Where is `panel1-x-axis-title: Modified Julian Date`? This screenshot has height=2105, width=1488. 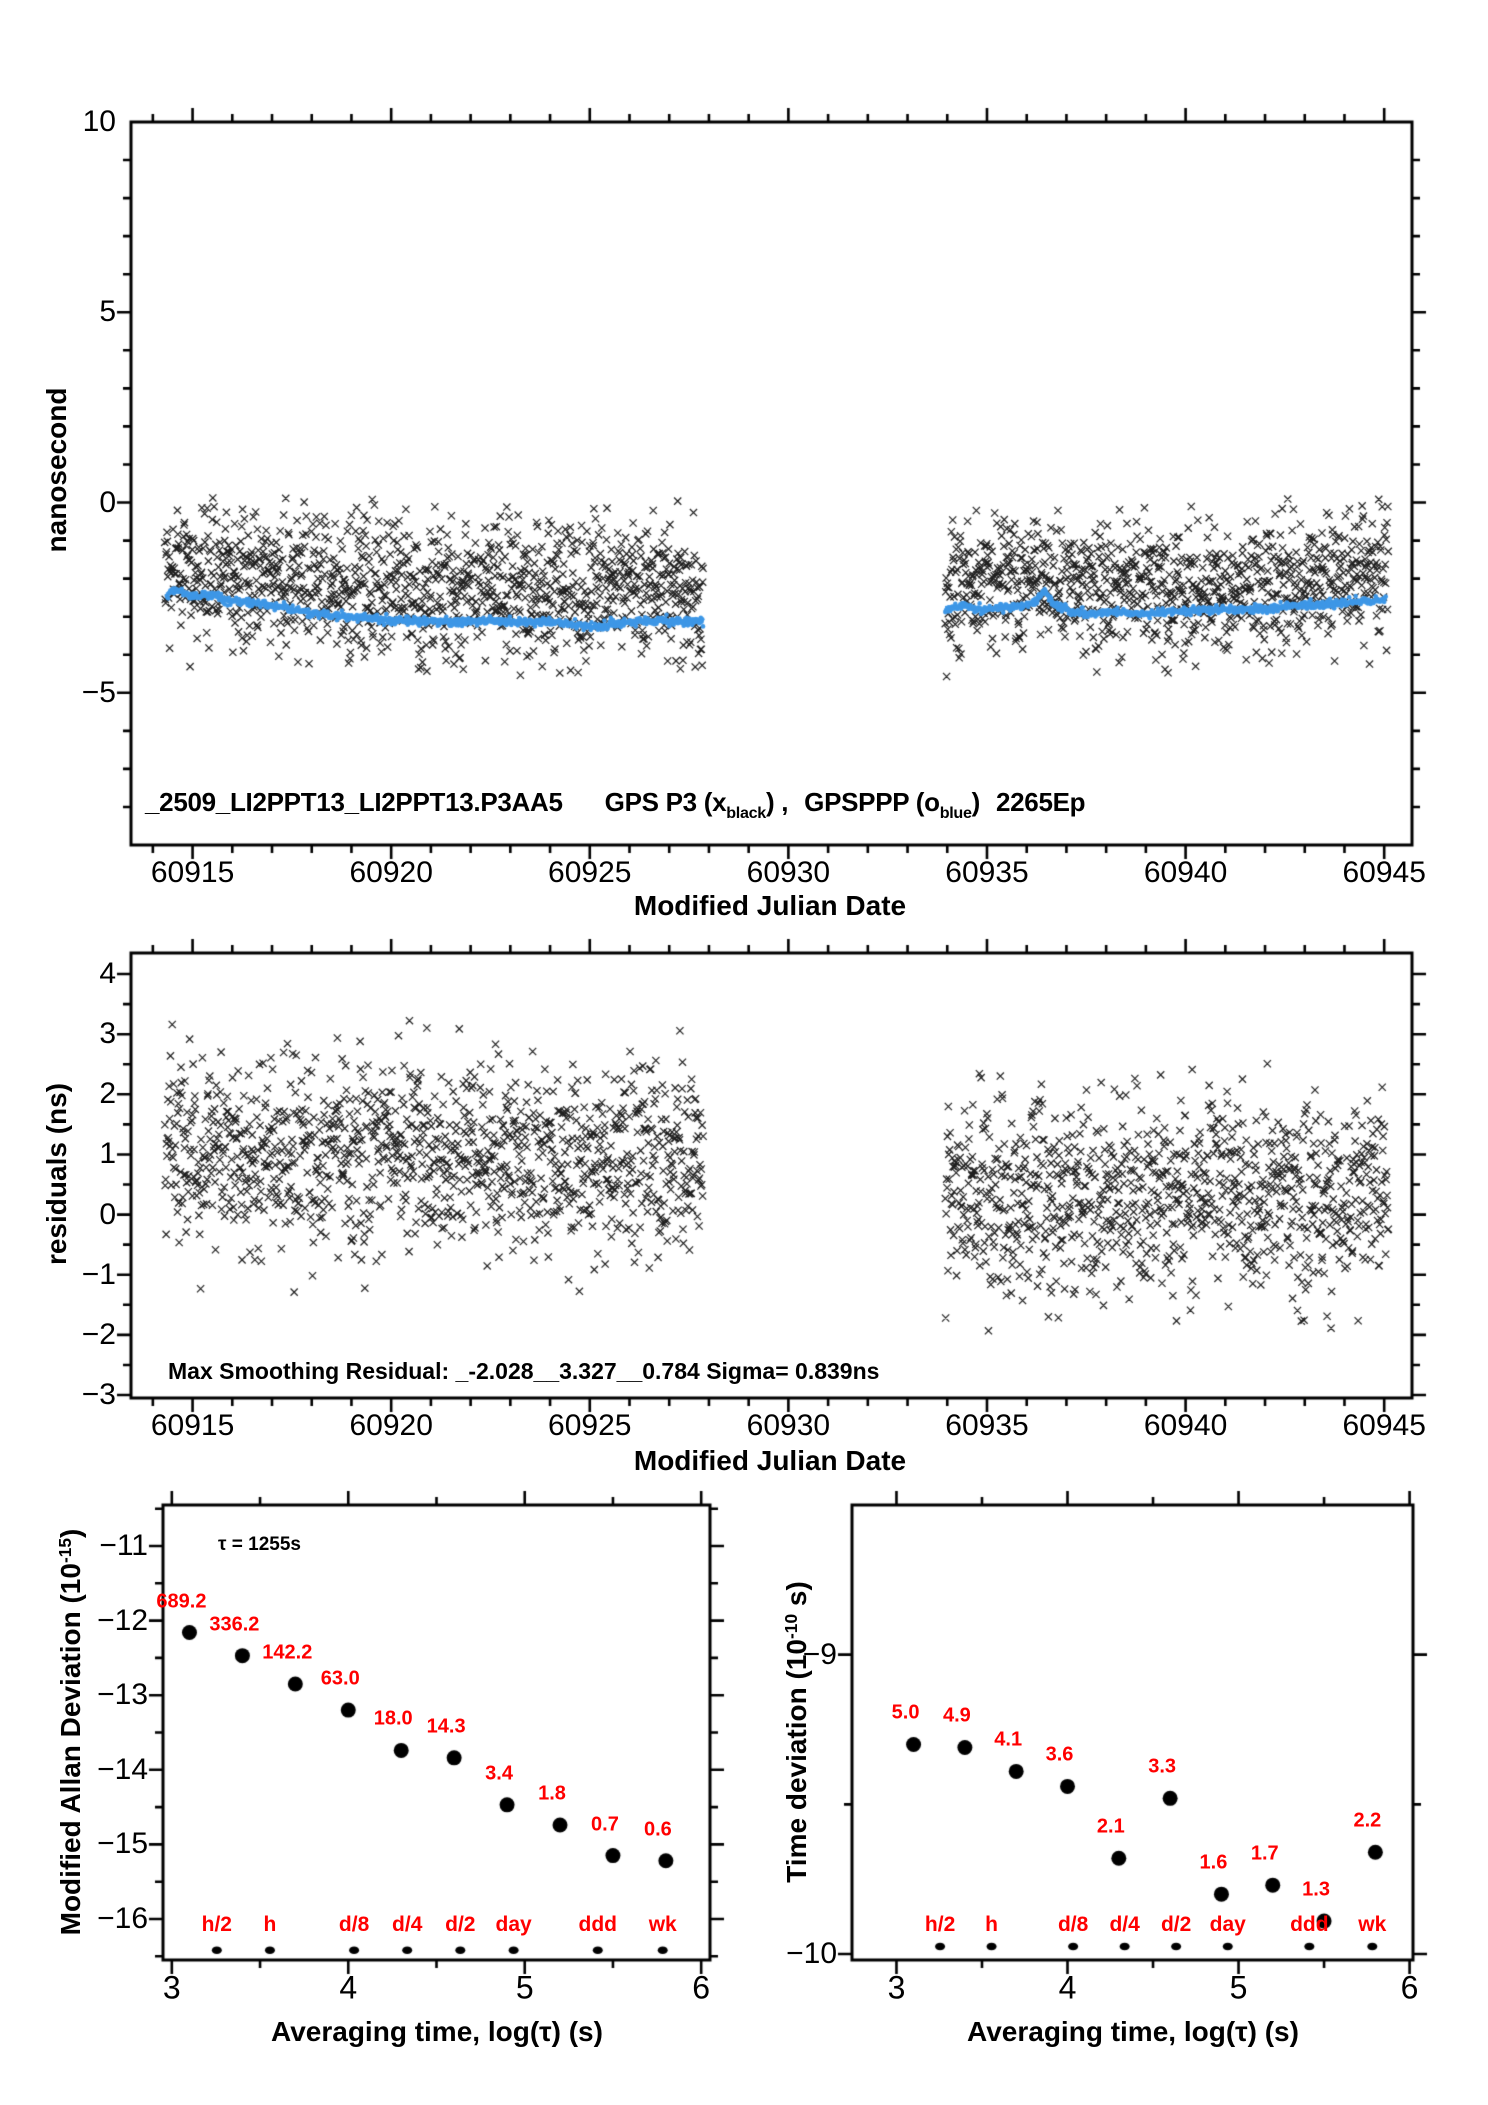
panel1-x-axis-title: Modified Julian Date is located at coordinates (770, 905).